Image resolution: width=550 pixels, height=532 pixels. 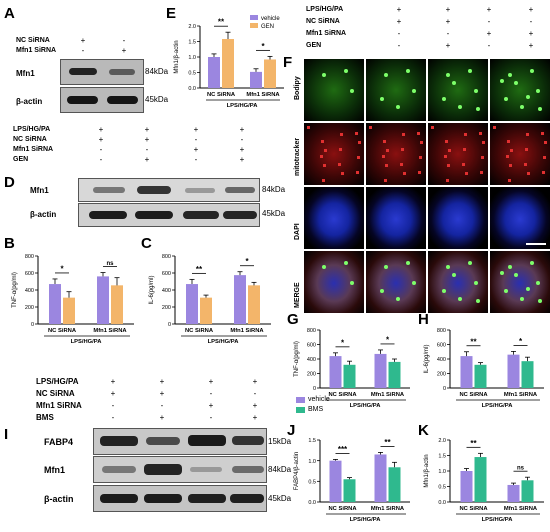 What do you see at coordinates (192, 58) in the screenshot?
I see `y-tick-label: 1.0` at bounding box center [192, 58].